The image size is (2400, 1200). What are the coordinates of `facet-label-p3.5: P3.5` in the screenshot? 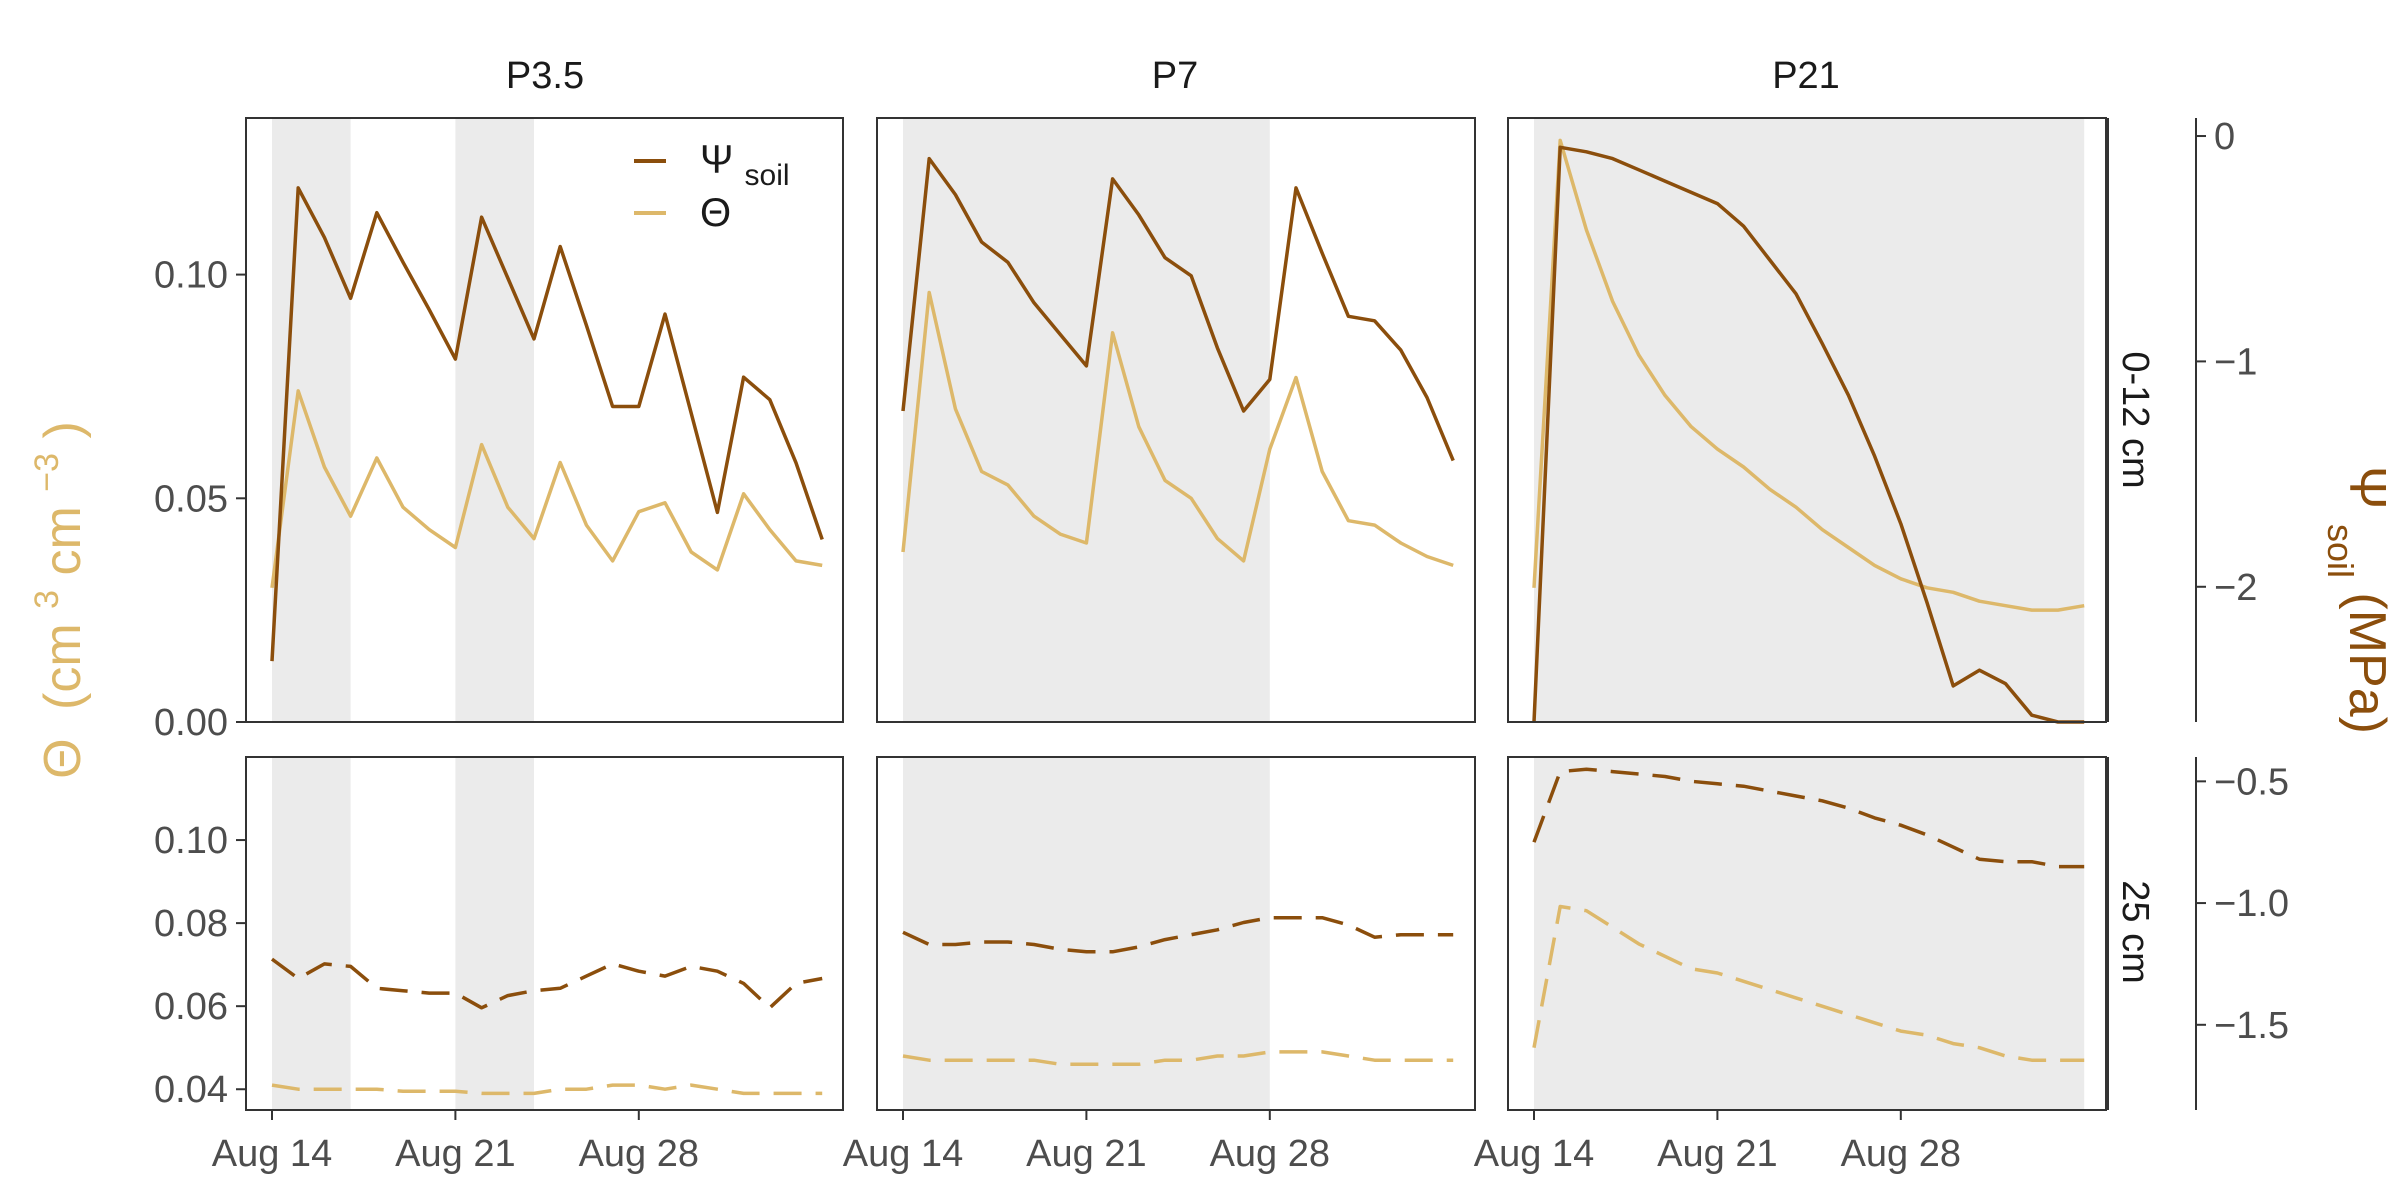 It's located at (545, 76).